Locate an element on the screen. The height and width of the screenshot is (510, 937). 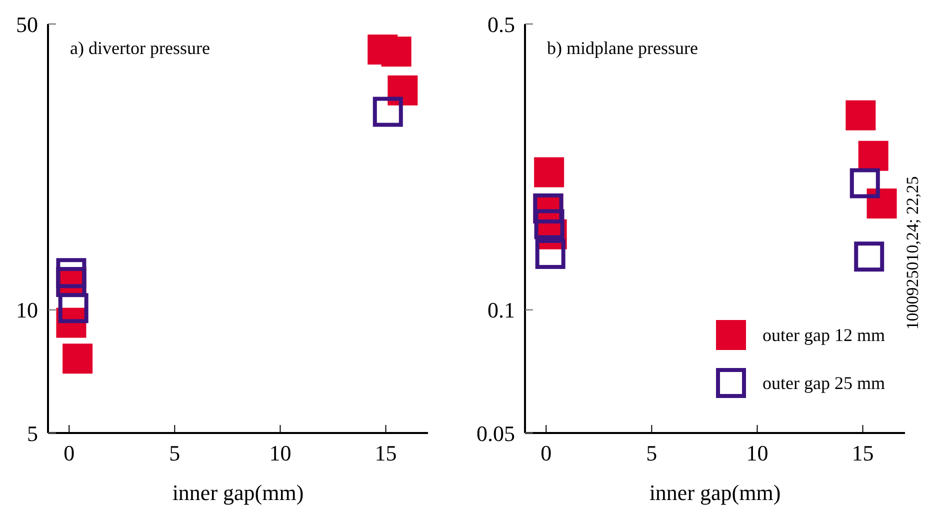
legend-label: outer gap 12 mm is located at coordinates (823, 335).